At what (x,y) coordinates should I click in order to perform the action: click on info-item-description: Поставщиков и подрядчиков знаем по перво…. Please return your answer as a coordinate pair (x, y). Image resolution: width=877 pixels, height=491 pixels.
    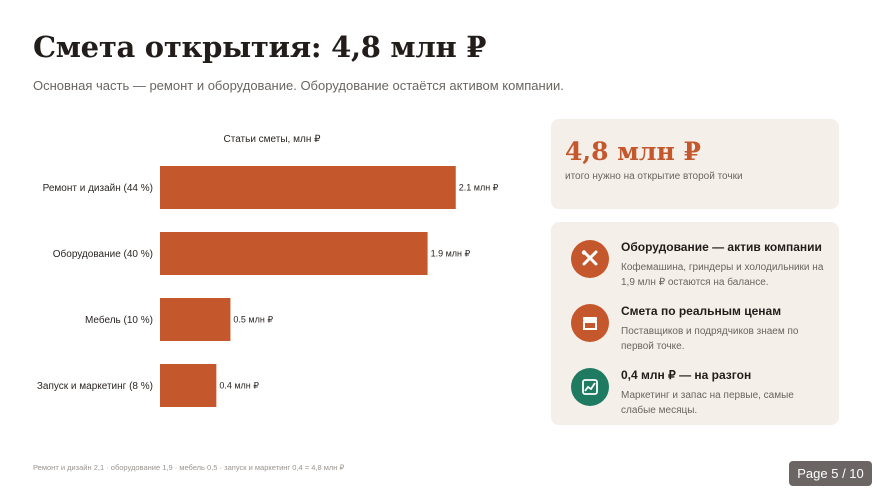
    Looking at the image, I should click on (710, 339).